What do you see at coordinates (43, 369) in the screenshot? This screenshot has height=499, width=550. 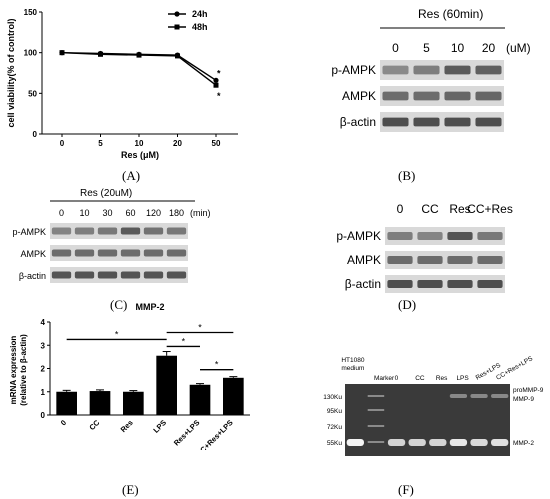 I see `y-tick-label: 2` at bounding box center [43, 369].